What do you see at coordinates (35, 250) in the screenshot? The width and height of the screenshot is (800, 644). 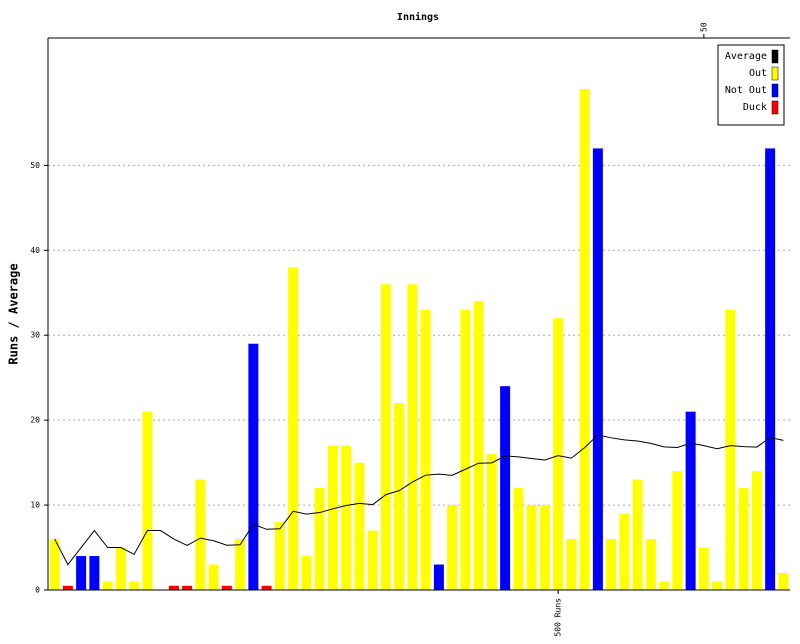 I see `y-tick-label: 40` at bounding box center [35, 250].